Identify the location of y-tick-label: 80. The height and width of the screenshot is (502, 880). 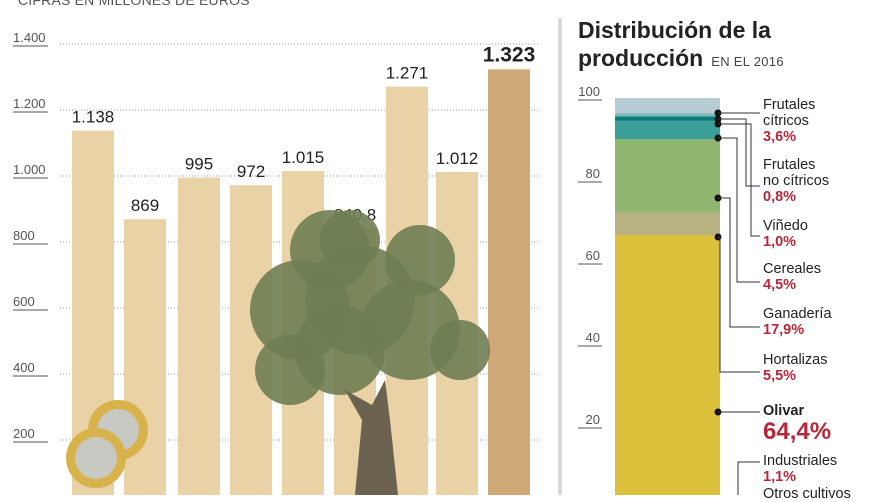
(593, 173).